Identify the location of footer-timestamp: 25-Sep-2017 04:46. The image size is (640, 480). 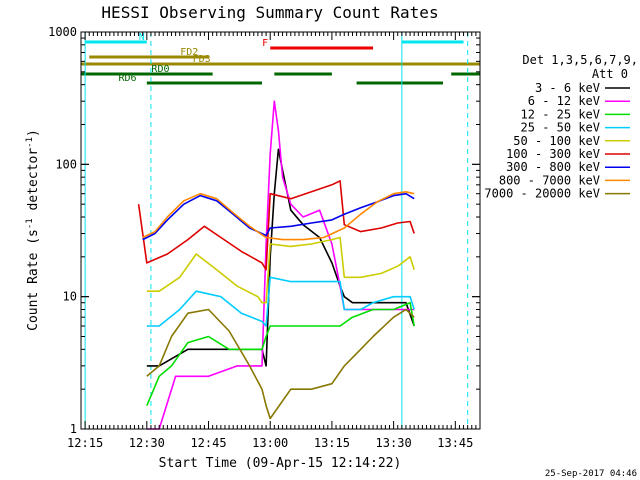
(591, 474).